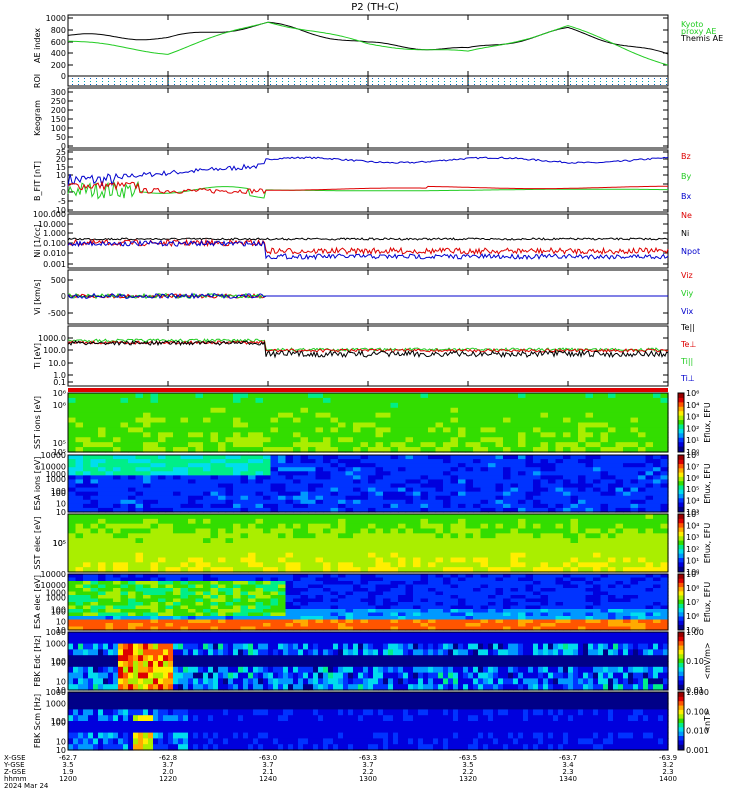 This screenshot has height=800, width=750. I want to click on keogram-tick-label: 150, so click(58, 119).